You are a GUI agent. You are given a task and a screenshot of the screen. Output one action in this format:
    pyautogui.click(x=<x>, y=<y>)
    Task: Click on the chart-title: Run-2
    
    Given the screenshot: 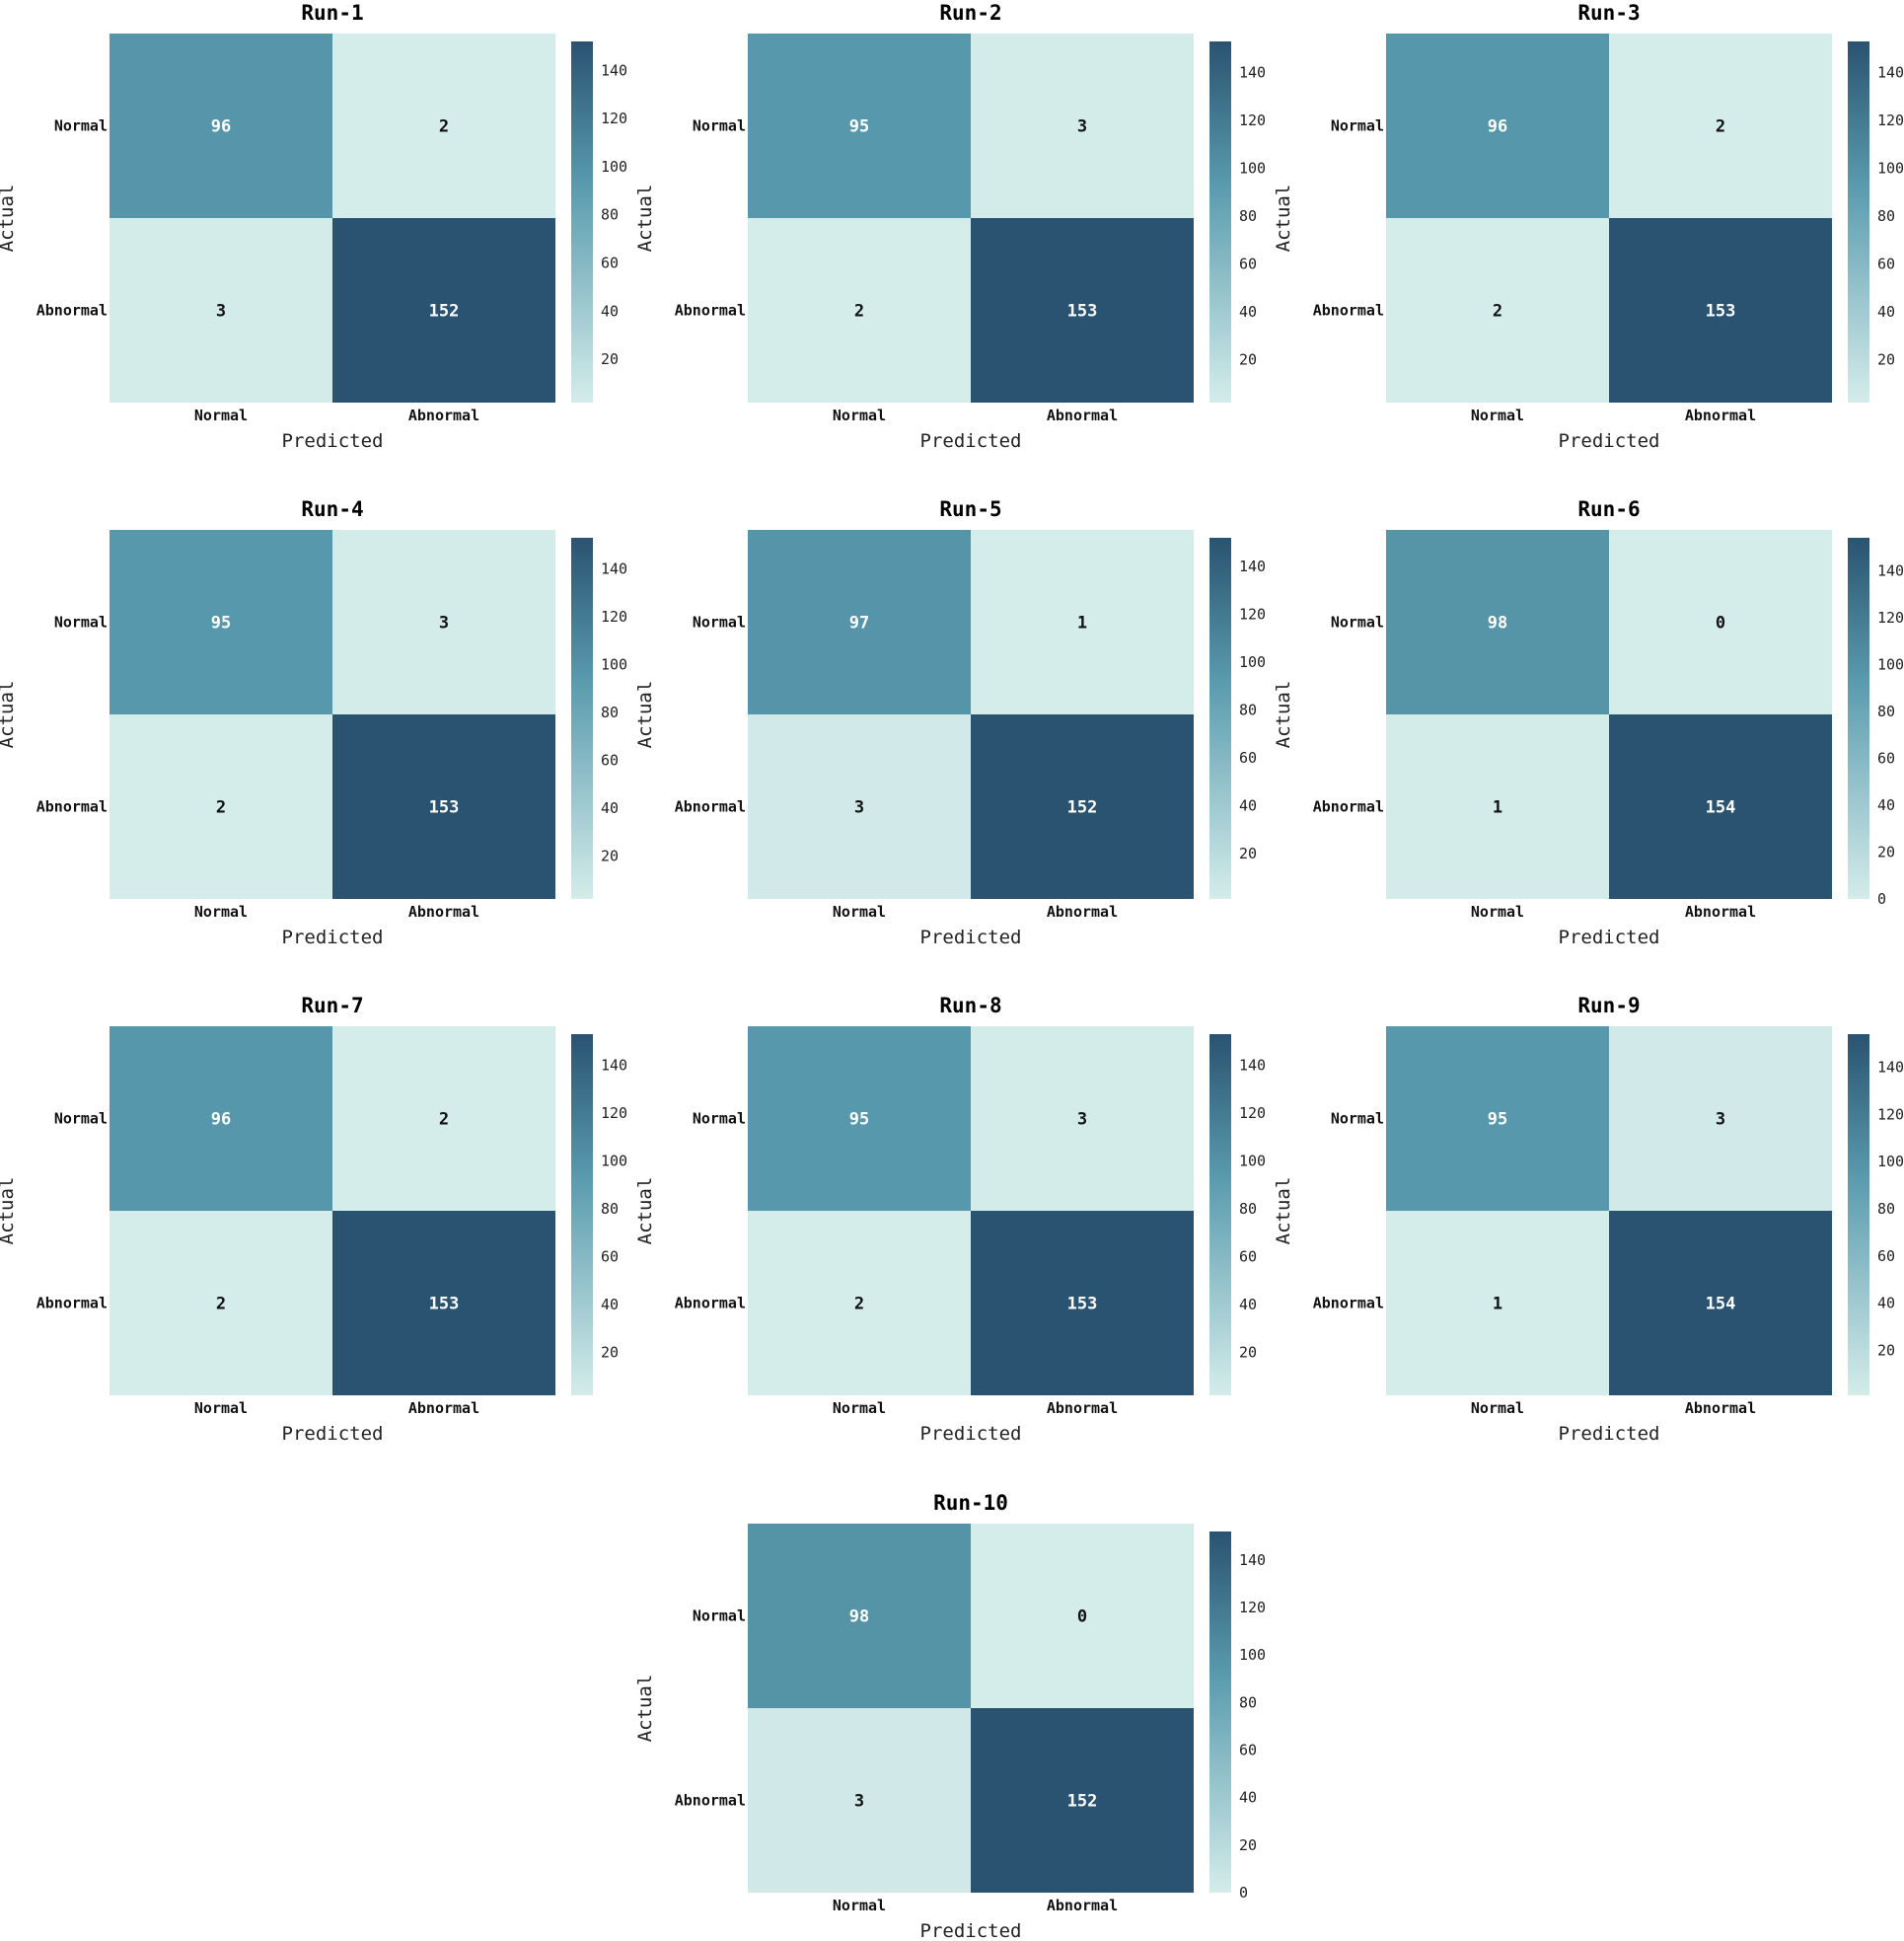 What is the action you would take?
    pyautogui.click(x=970, y=13)
    